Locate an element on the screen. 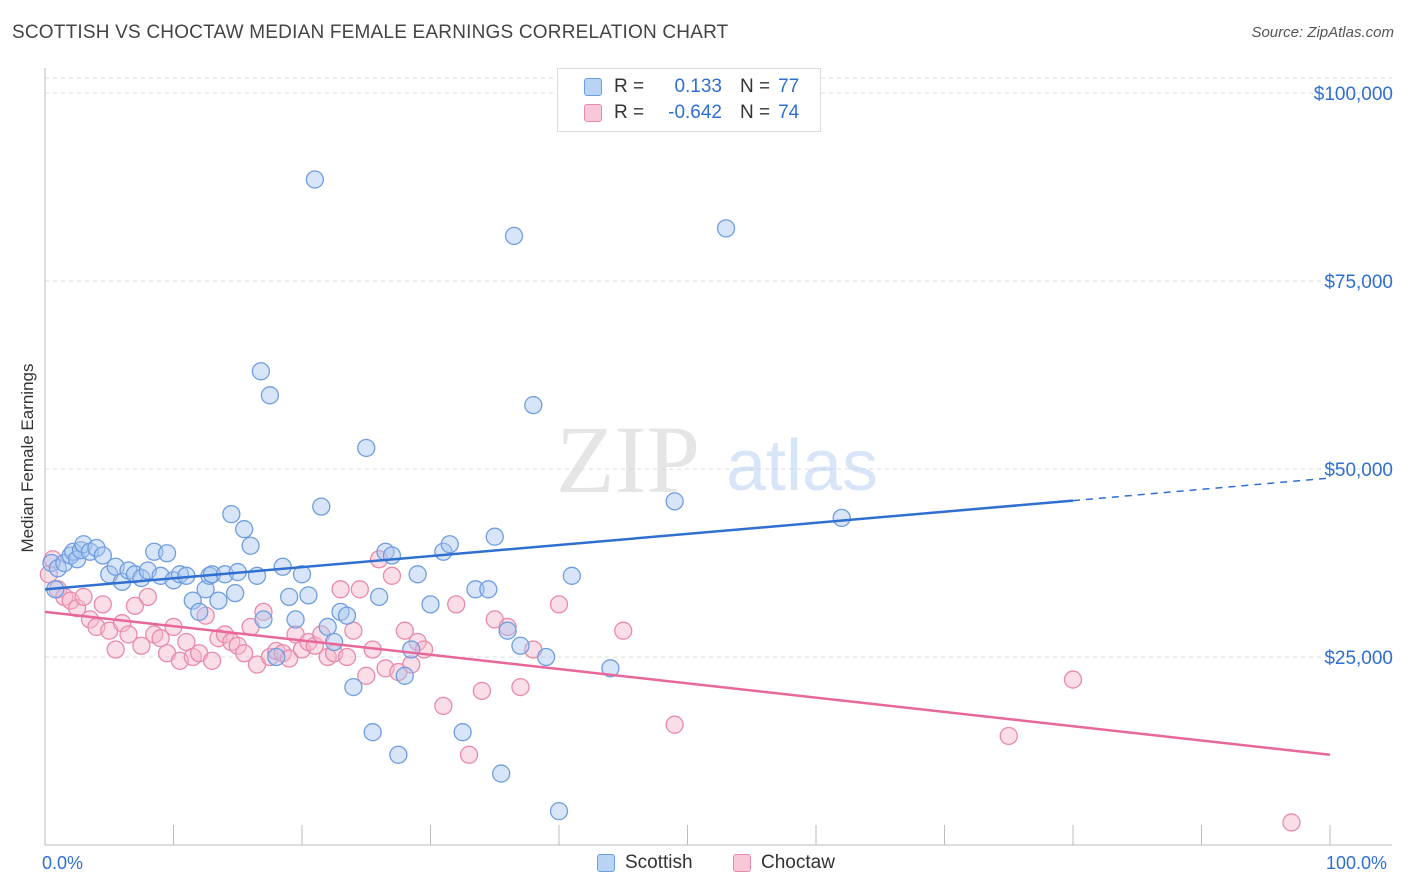  x-max-label: 100.0% is located at coordinates (1357, 863).